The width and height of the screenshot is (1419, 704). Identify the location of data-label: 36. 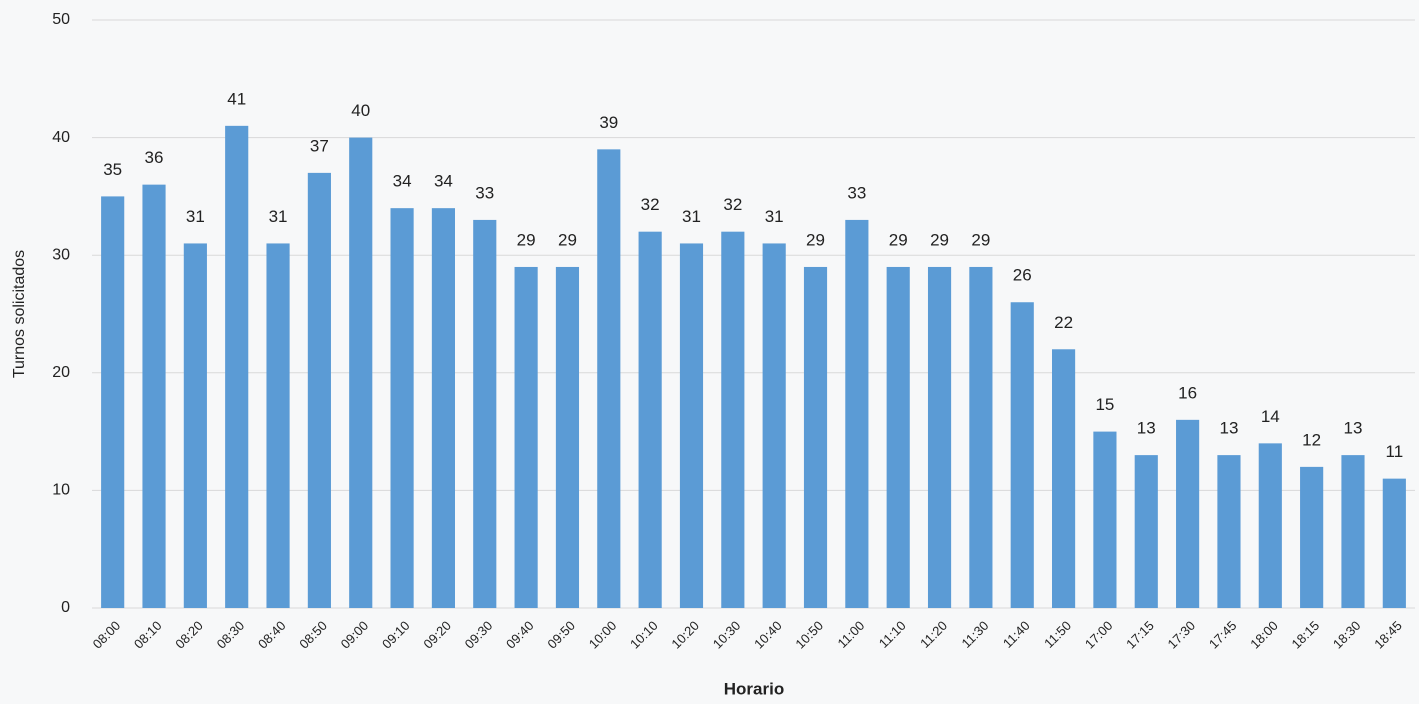
(154, 157).